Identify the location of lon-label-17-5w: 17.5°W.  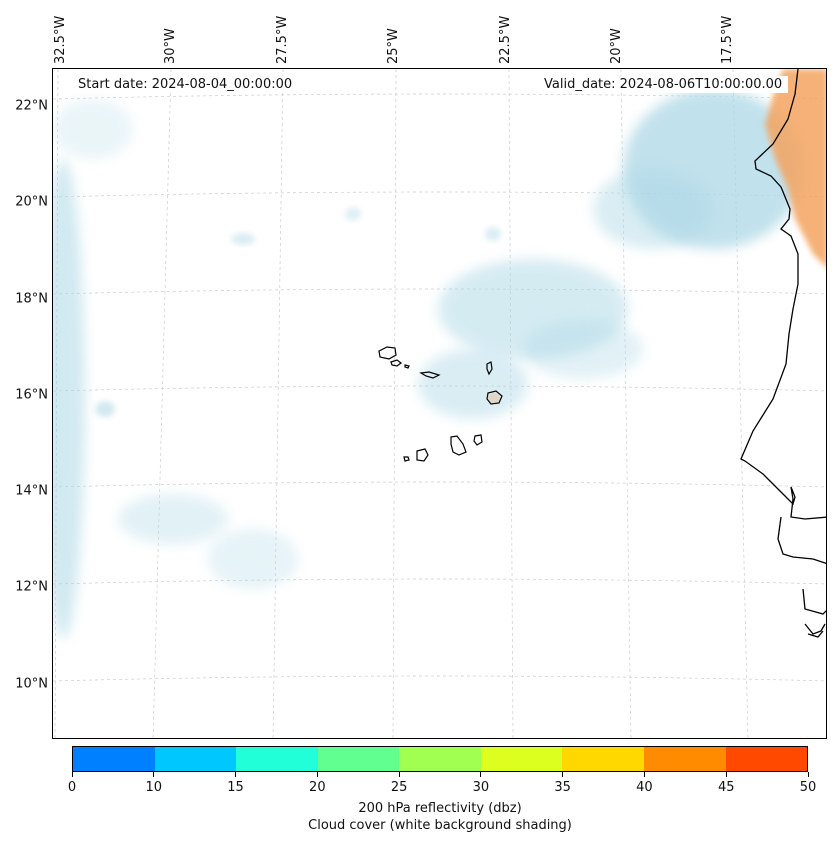
(727, 39).